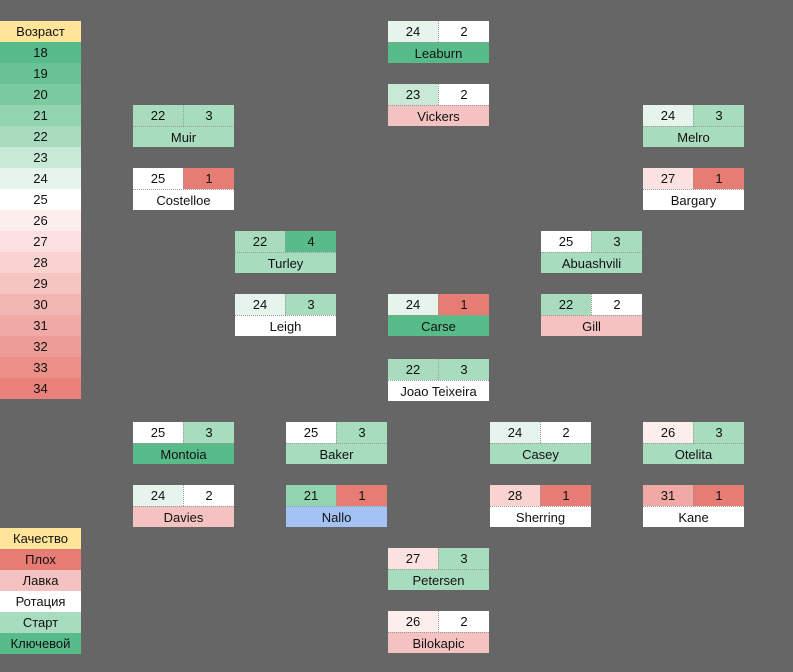 This screenshot has width=793, height=672. I want to click on player-name: Joao Teixeira, so click(438, 390).